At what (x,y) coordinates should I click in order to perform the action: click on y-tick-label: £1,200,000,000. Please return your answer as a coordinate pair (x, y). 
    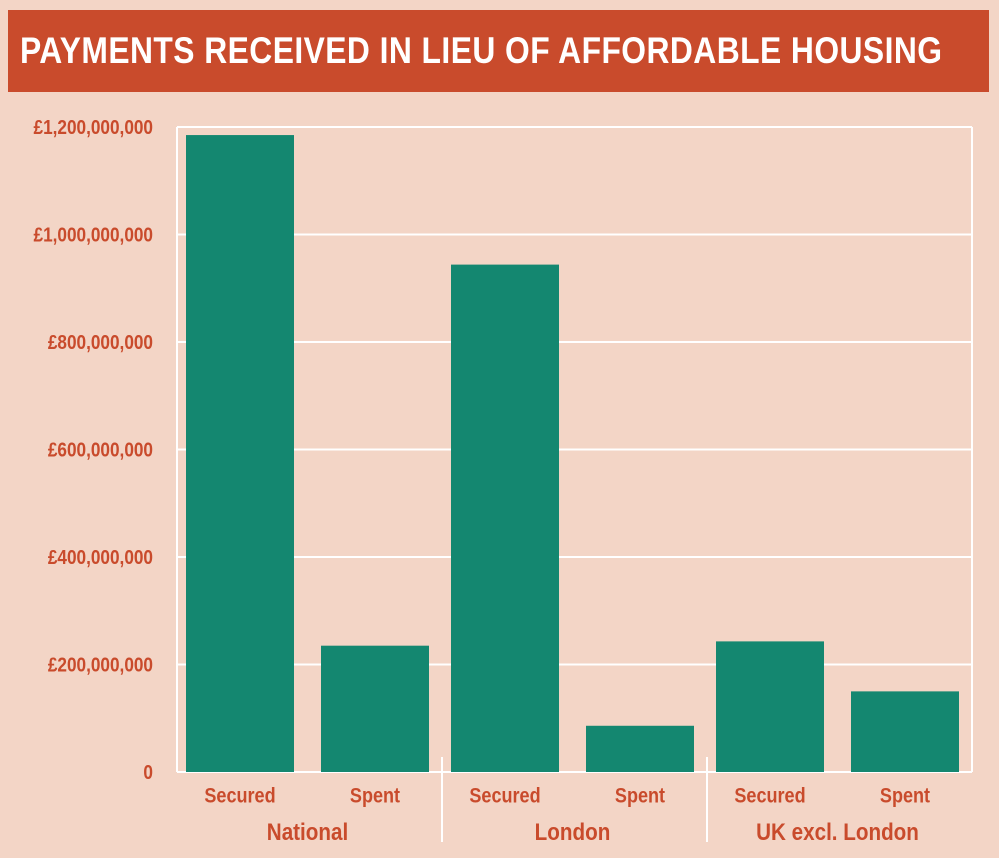
    Looking at the image, I should click on (93, 127).